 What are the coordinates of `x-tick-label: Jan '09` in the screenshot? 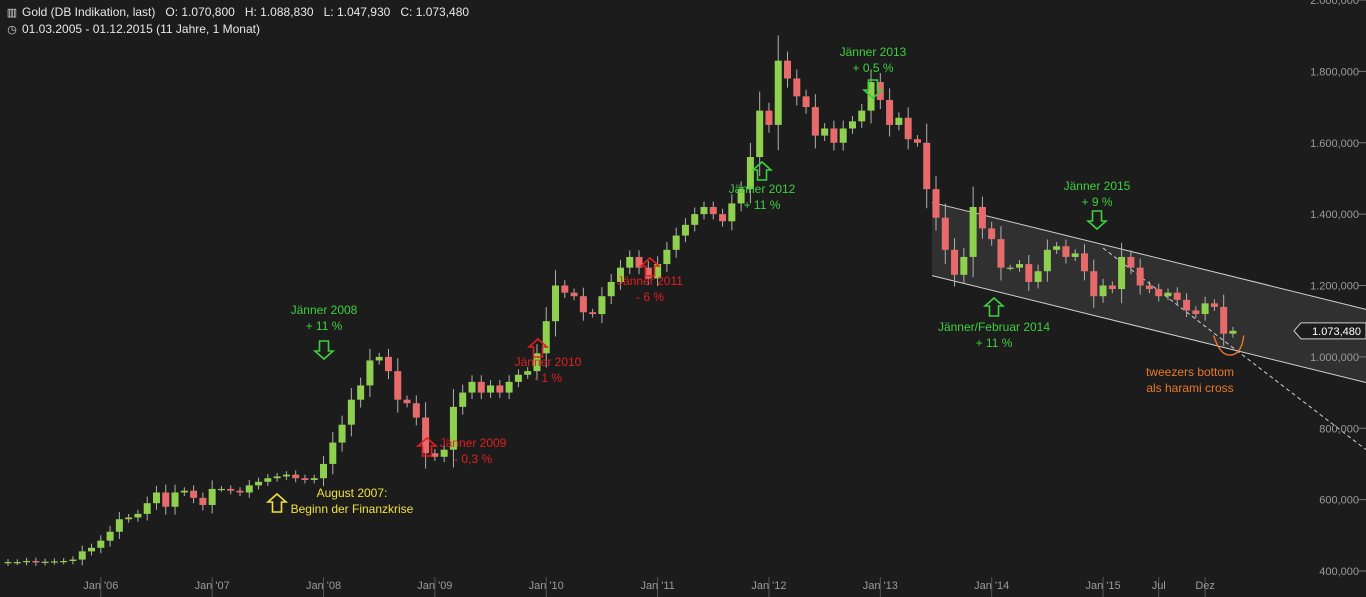 It's located at (434, 586).